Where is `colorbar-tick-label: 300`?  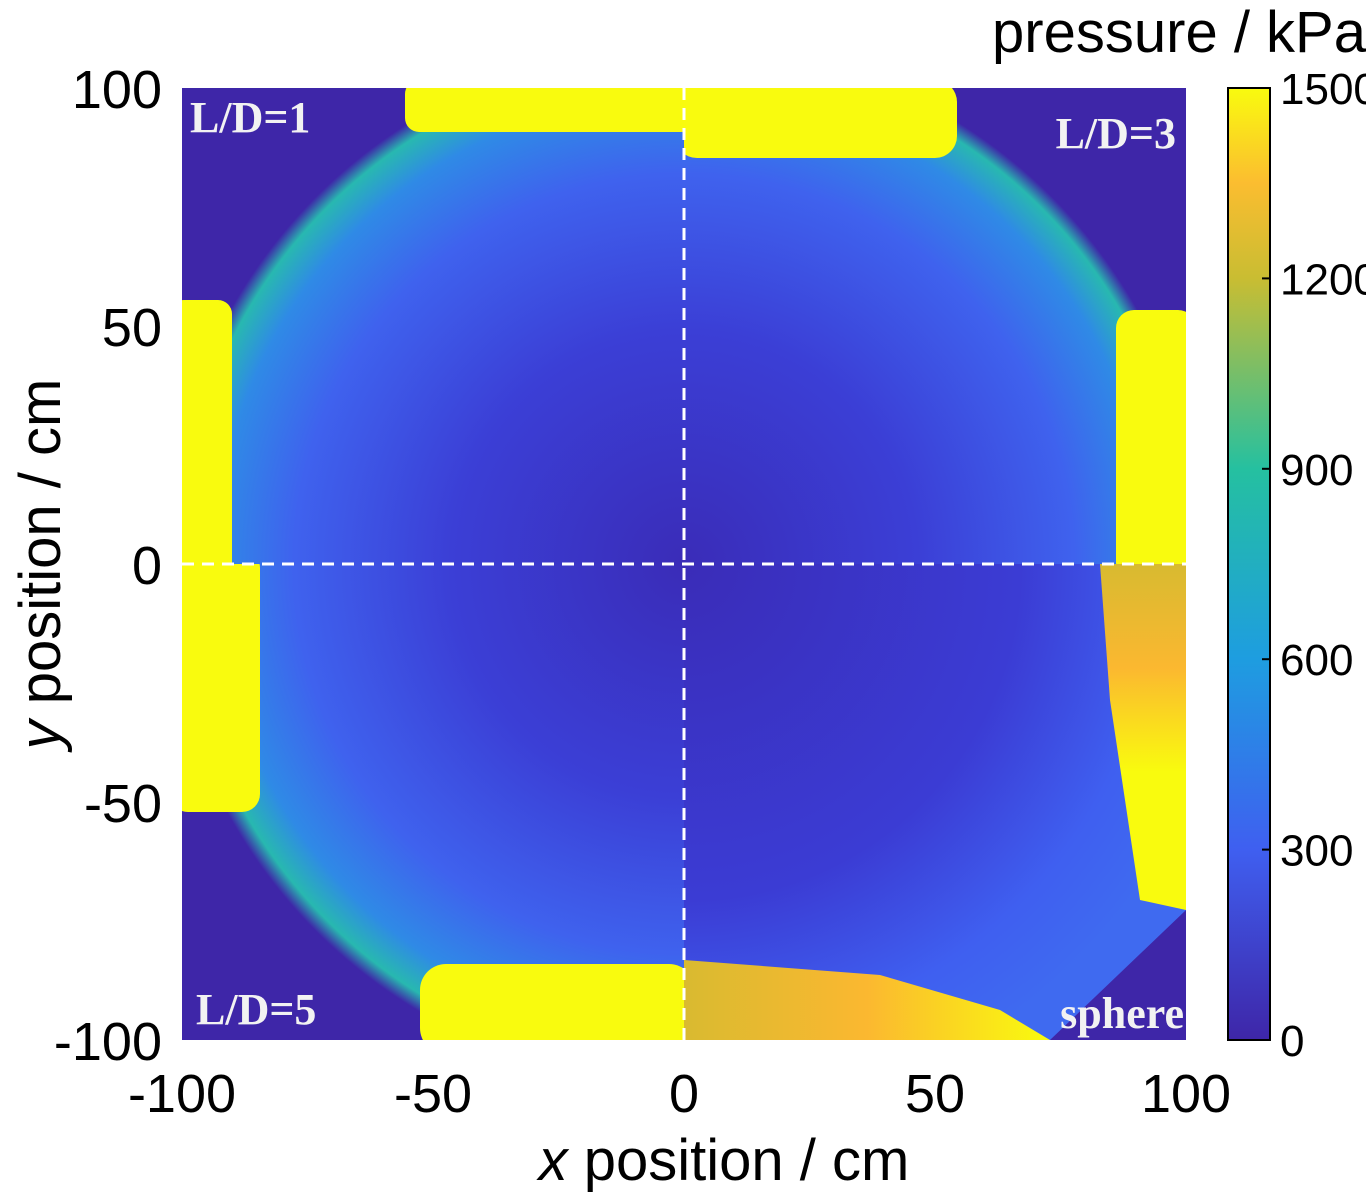 colorbar-tick-label: 300 is located at coordinates (1316, 851).